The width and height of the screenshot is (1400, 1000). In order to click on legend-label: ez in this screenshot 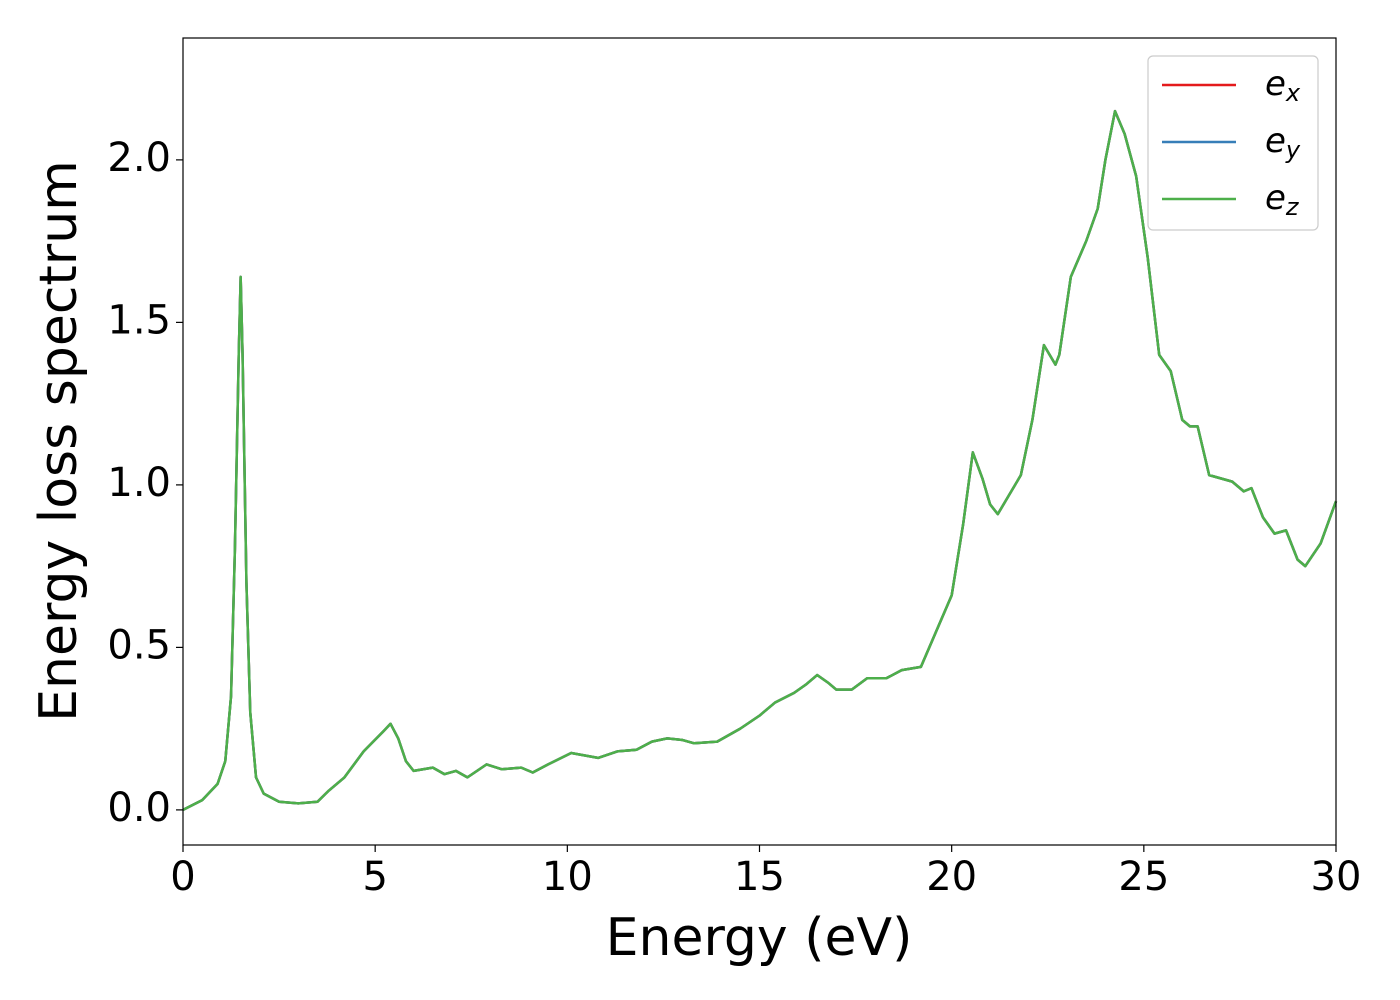, I will do `click(1282, 200)`.